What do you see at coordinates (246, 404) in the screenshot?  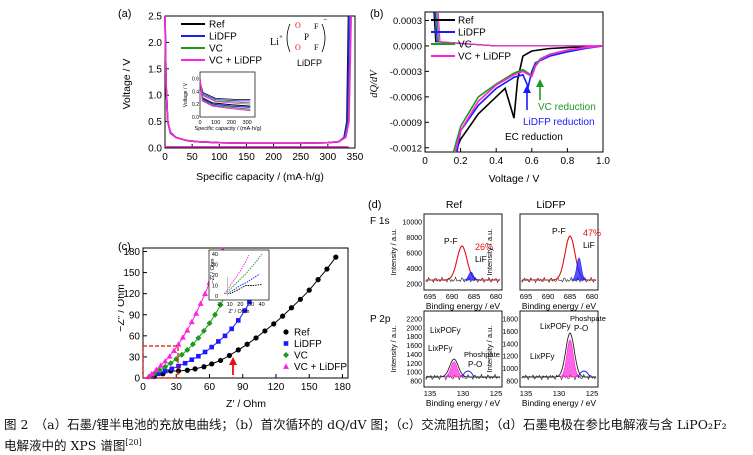 I see `panel-c-xlabel: Z′ / Ohm` at bounding box center [246, 404].